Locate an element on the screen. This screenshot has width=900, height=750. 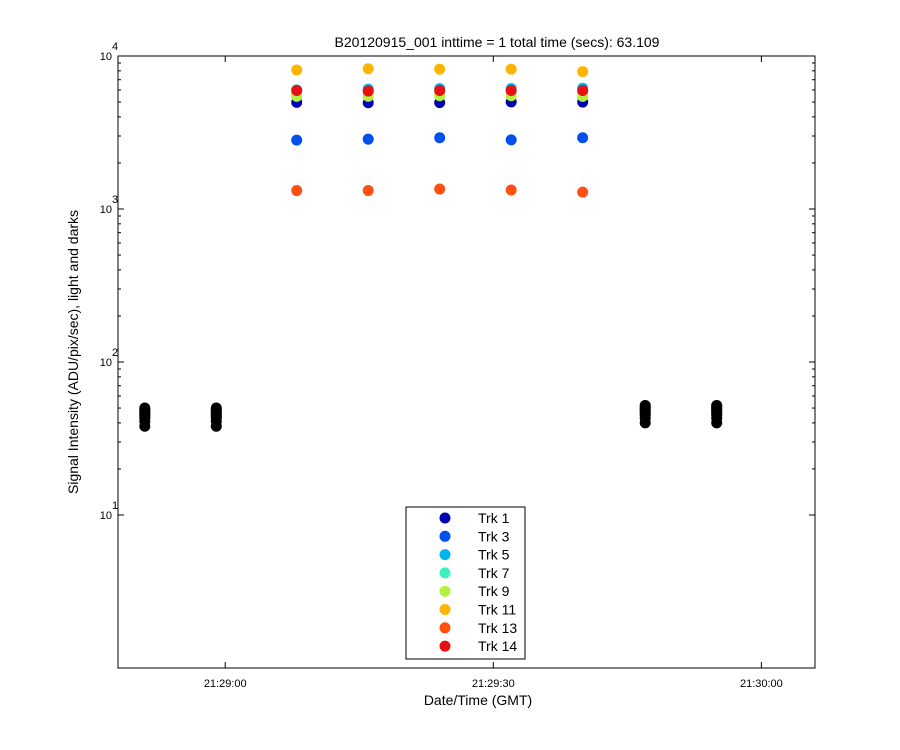
legend-label: Trk 14 is located at coordinates (497, 646).